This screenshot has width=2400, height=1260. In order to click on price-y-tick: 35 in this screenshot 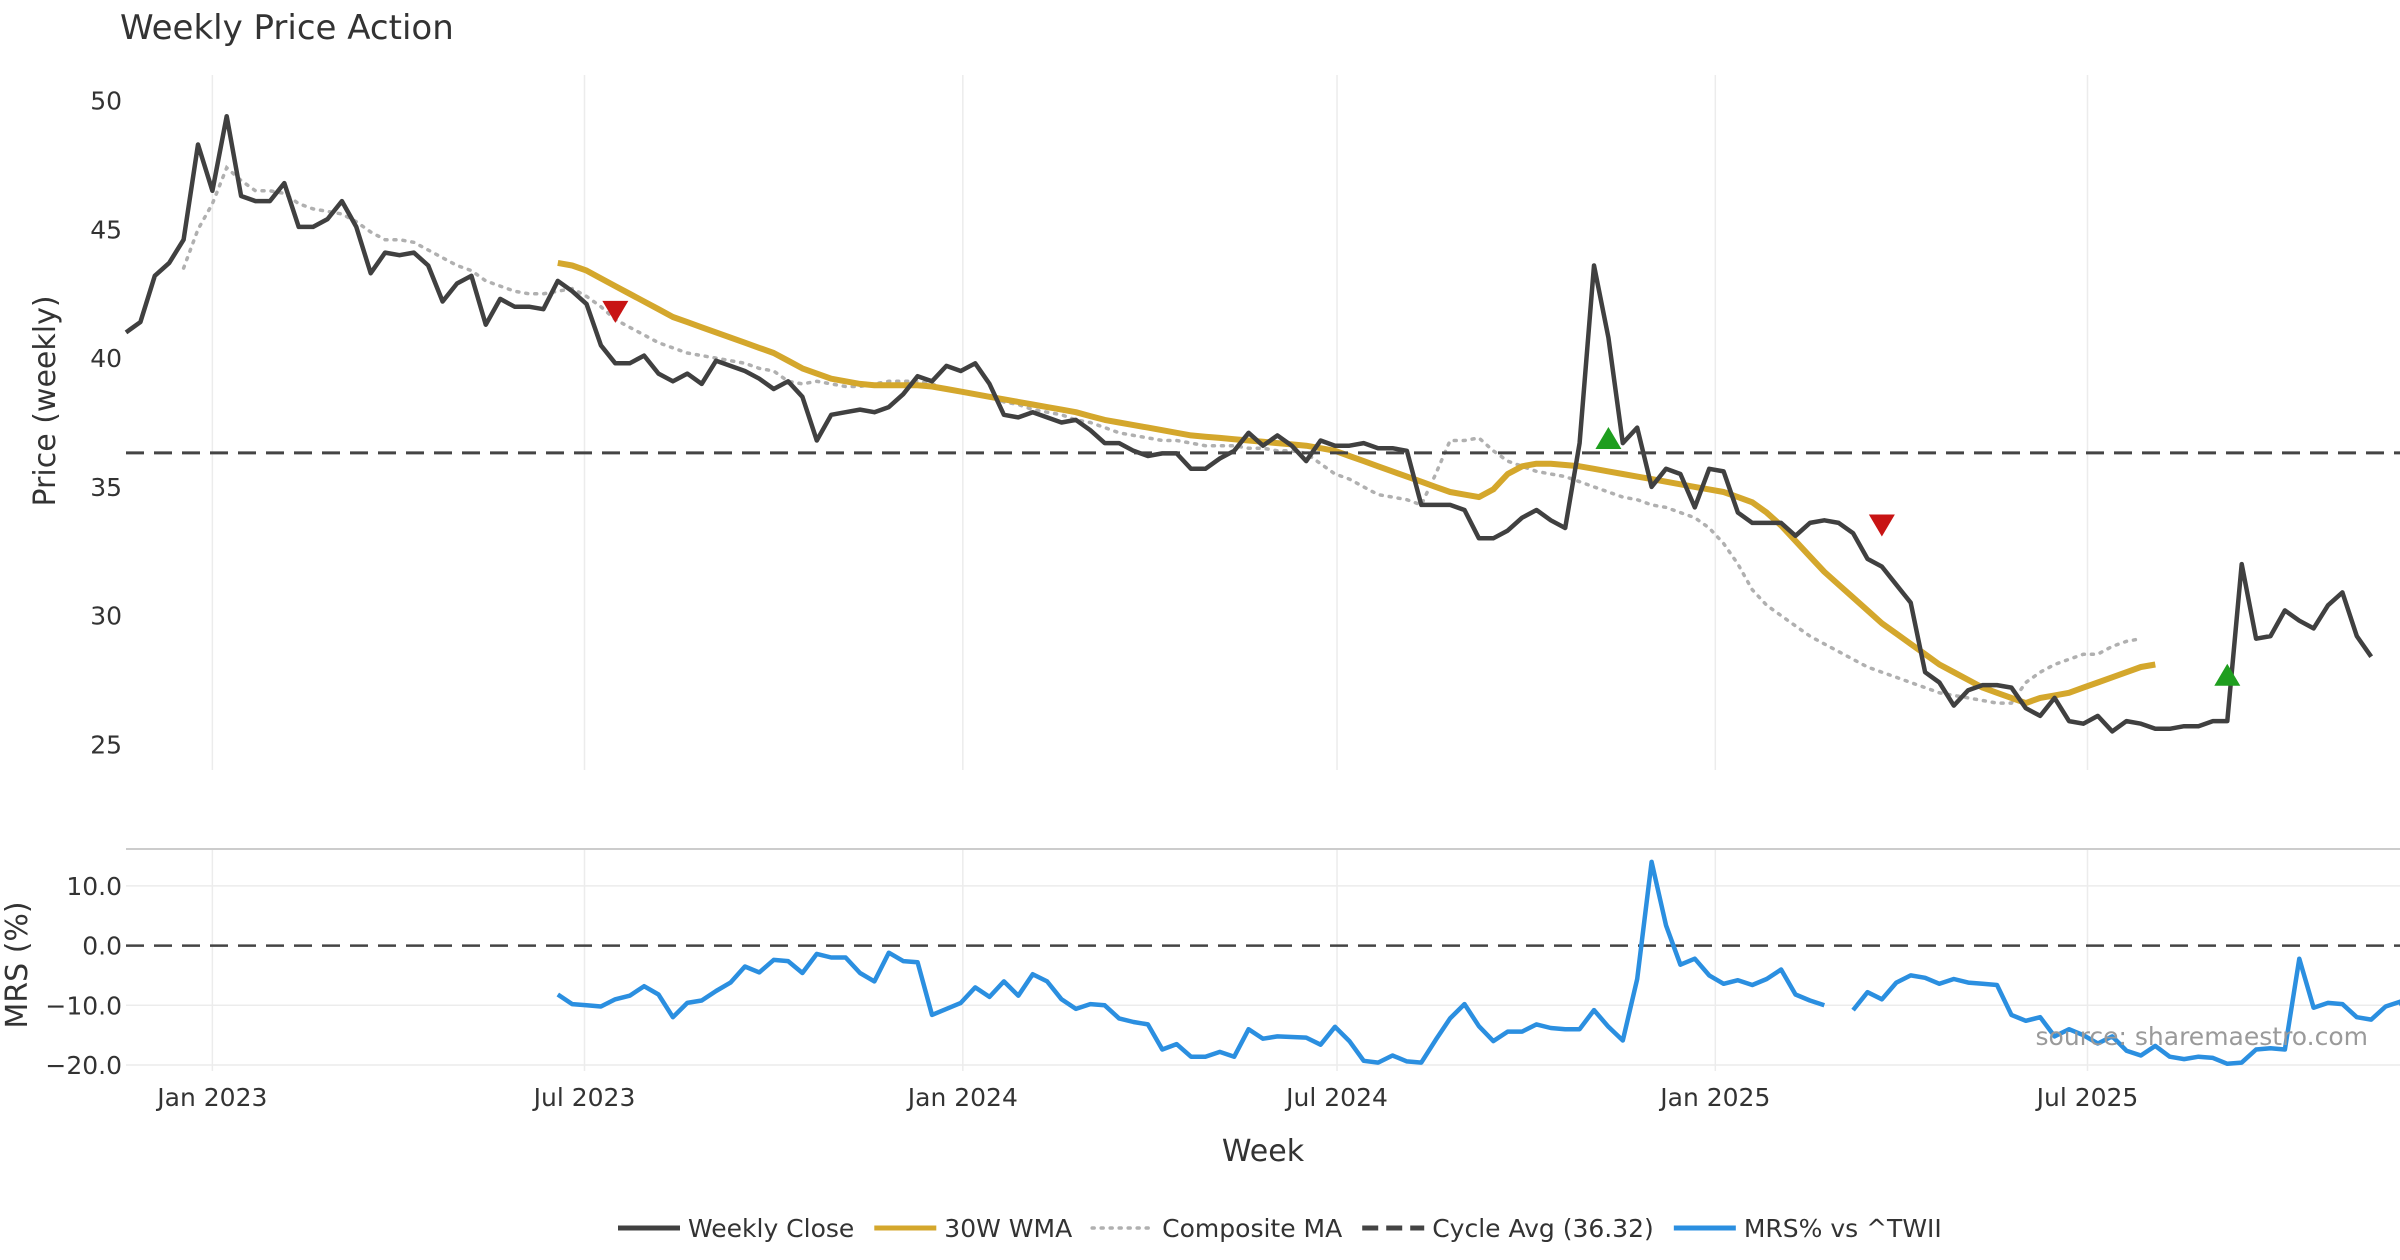, I will do `click(106, 487)`.